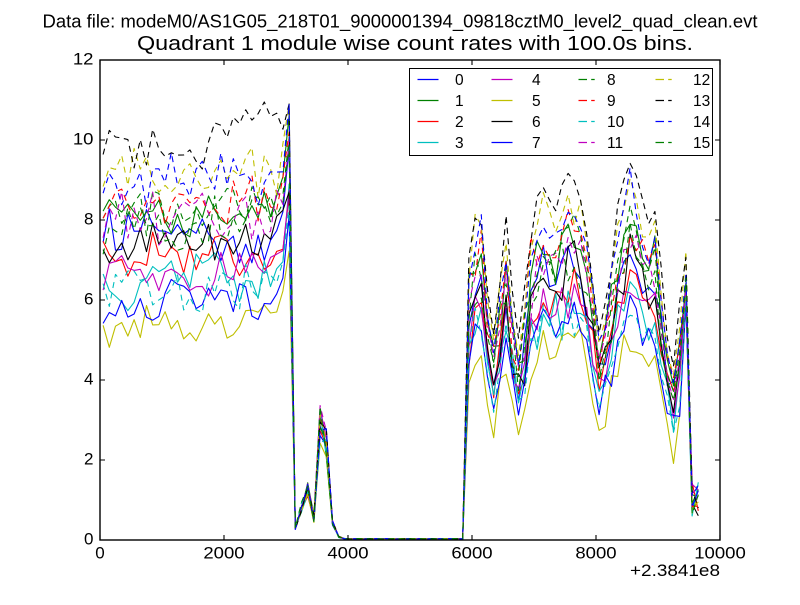 The height and width of the screenshot is (605, 800). I want to click on svg-text: 10000, so click(720, 553).